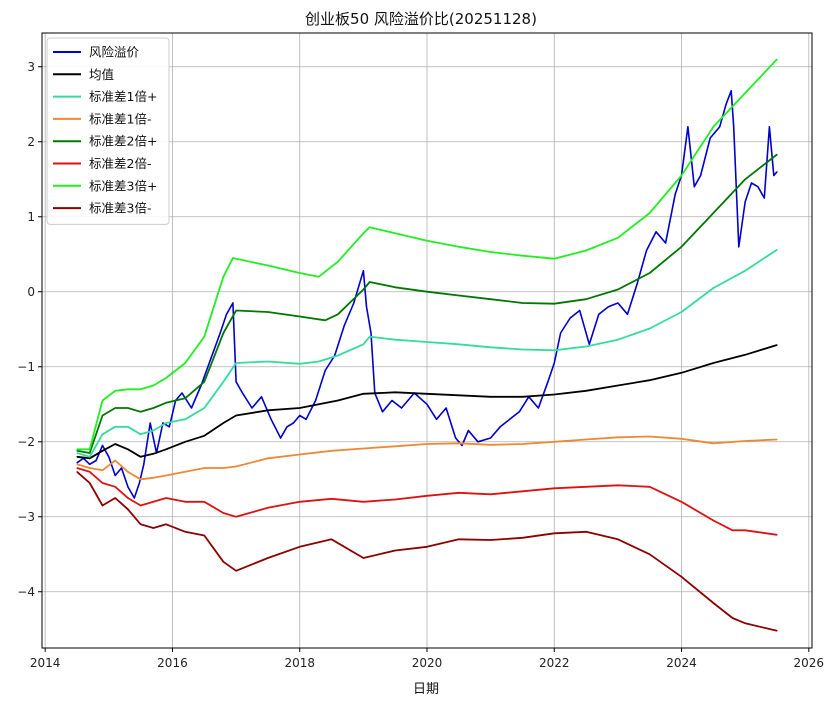  What do you see at coordinates (427, 663) in the screenshot?
I see `x-tick-label: 2020` at bounding box center [427, 663].